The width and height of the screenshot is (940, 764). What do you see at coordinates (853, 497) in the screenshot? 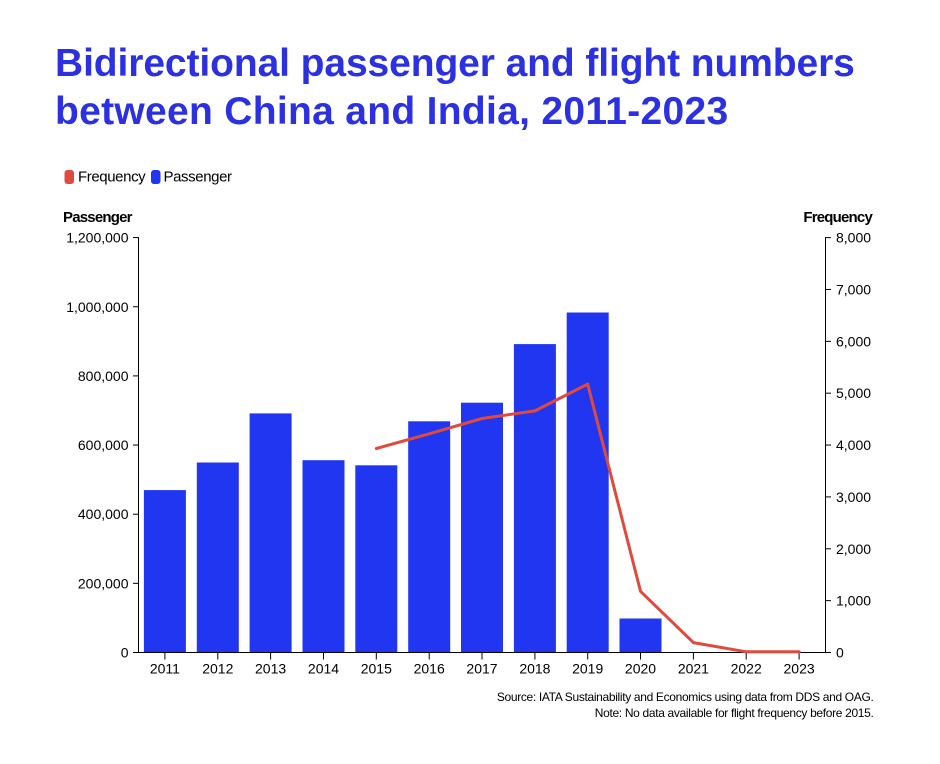
I see `svg-text: 3,000` at bounding box center [853, 497].